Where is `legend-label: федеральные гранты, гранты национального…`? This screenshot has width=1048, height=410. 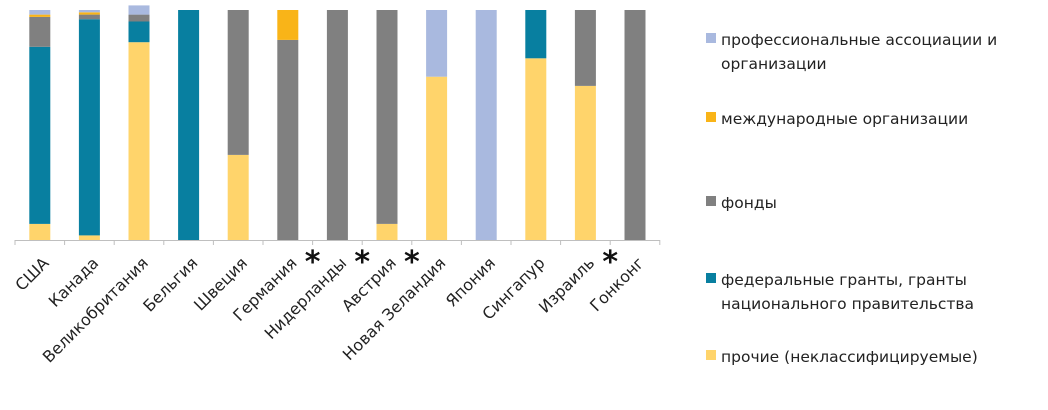 legend-label: федеральные гранты, гранты национального… is located at coordinates (848, 292).